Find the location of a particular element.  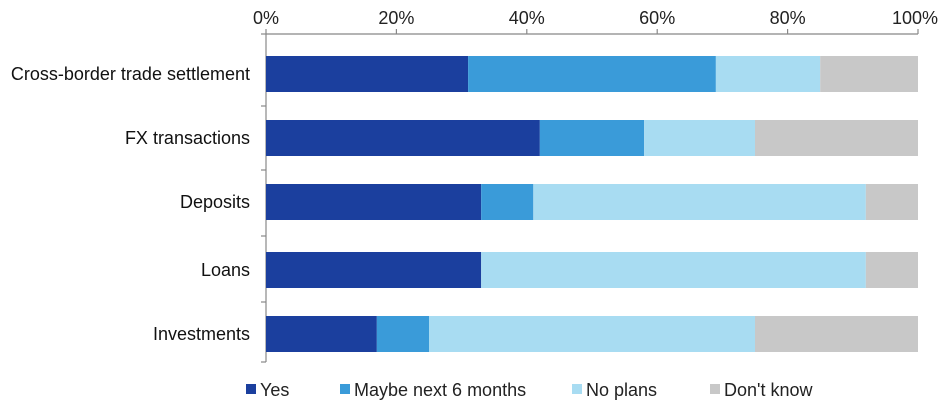

legend-label-3: Don't know is located at coordinates (768, 390).